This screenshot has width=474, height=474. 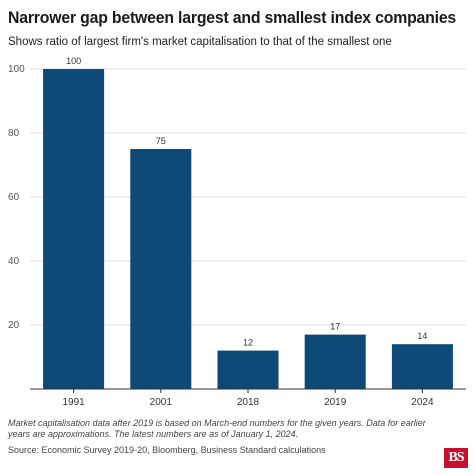 I want to click on y-tick-label: 100, so click(x=16, y=69).